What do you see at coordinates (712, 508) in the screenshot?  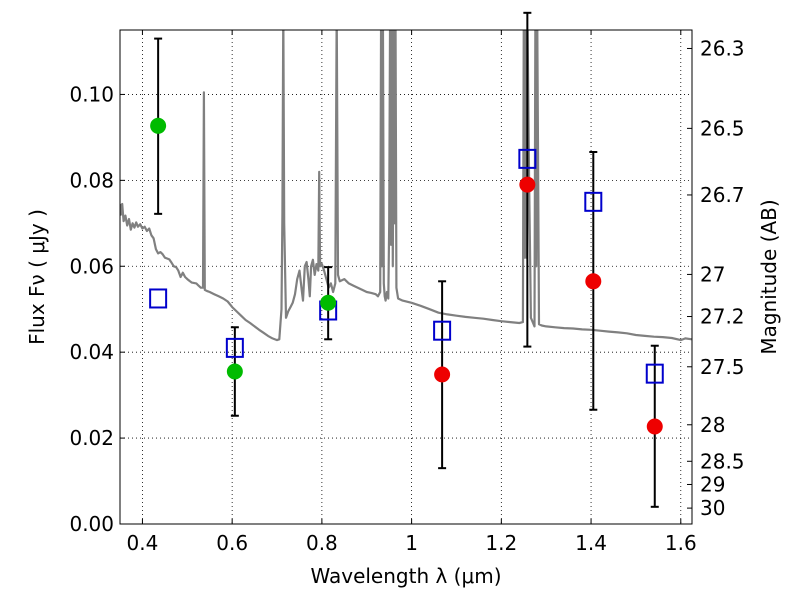 I see `y2-tick-label: 30` at bounding box center [712, 508].